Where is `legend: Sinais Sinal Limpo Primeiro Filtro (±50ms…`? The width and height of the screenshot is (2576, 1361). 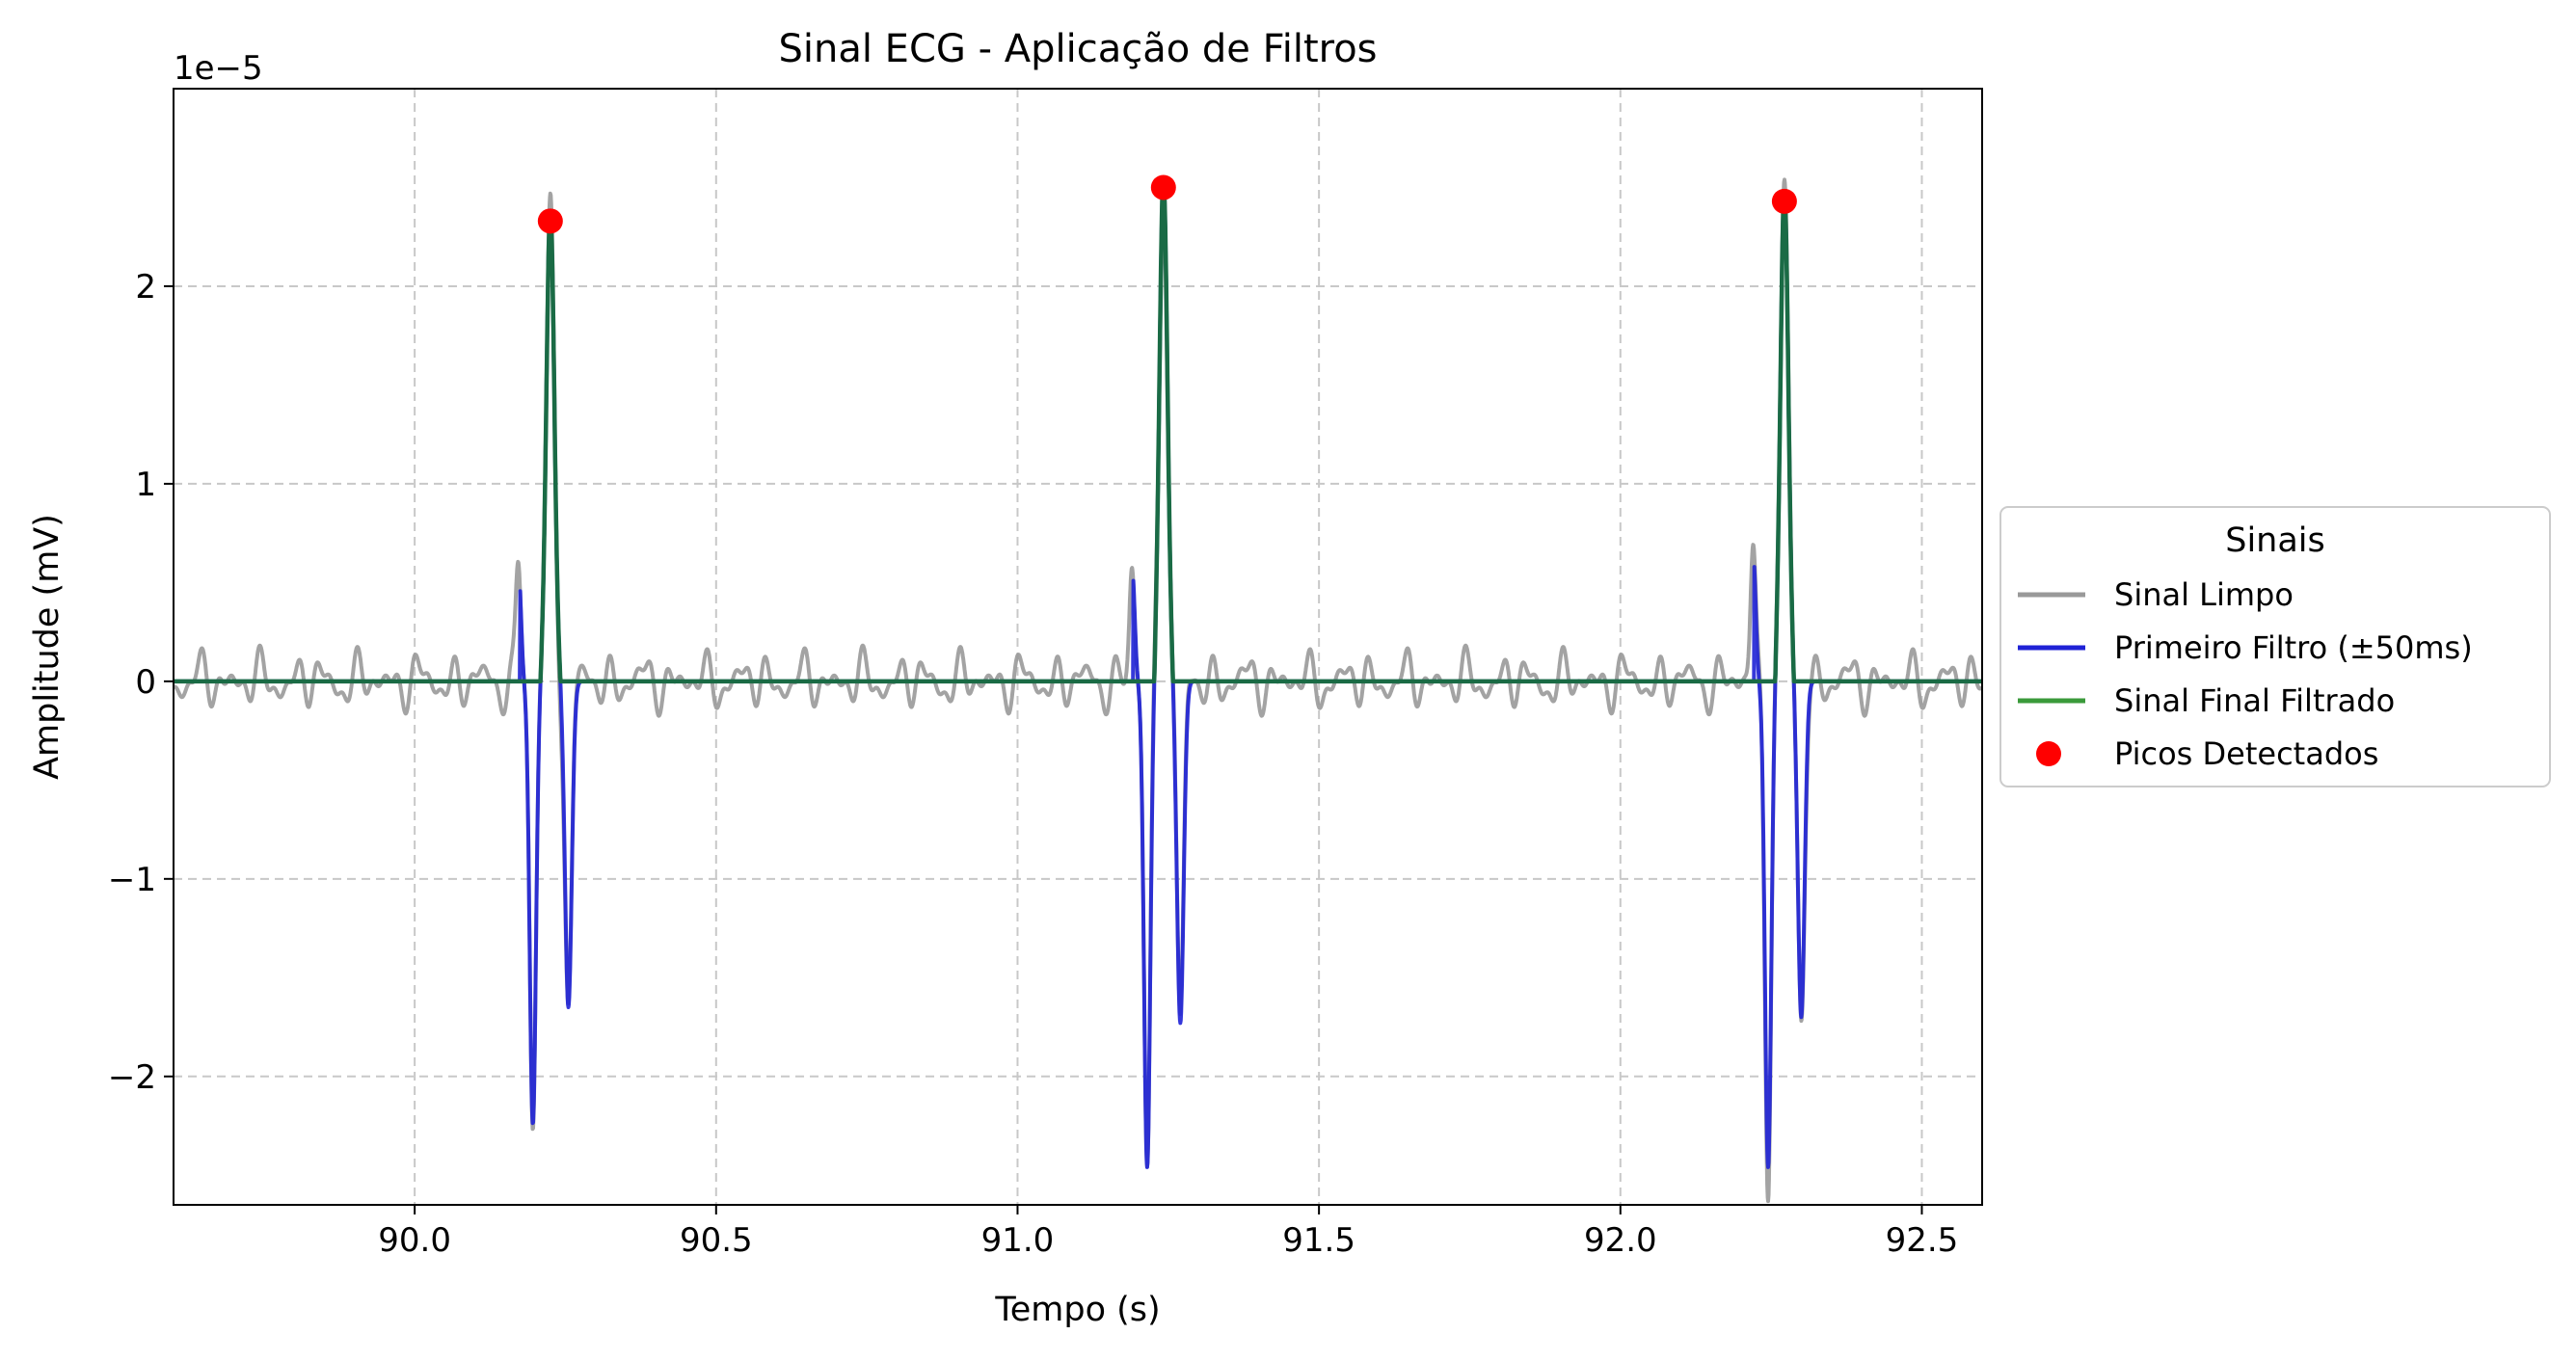
legend: Sinais Sinal Limpo Primeiro Filtro (±50ms… is located at coordinates (2275, 646).